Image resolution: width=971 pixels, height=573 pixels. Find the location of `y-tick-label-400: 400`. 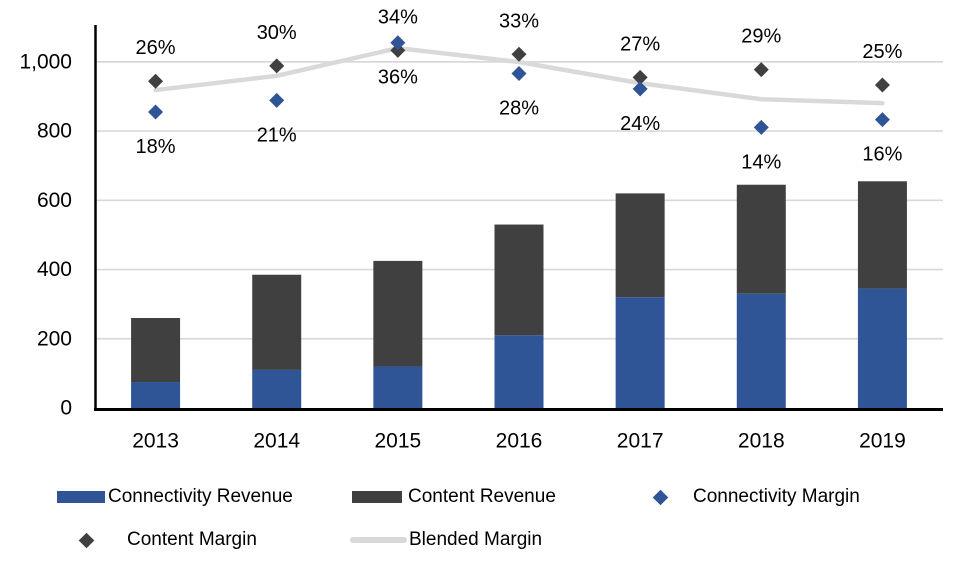

y-tick-label-400: 400 is located at coordinates (54, 269).